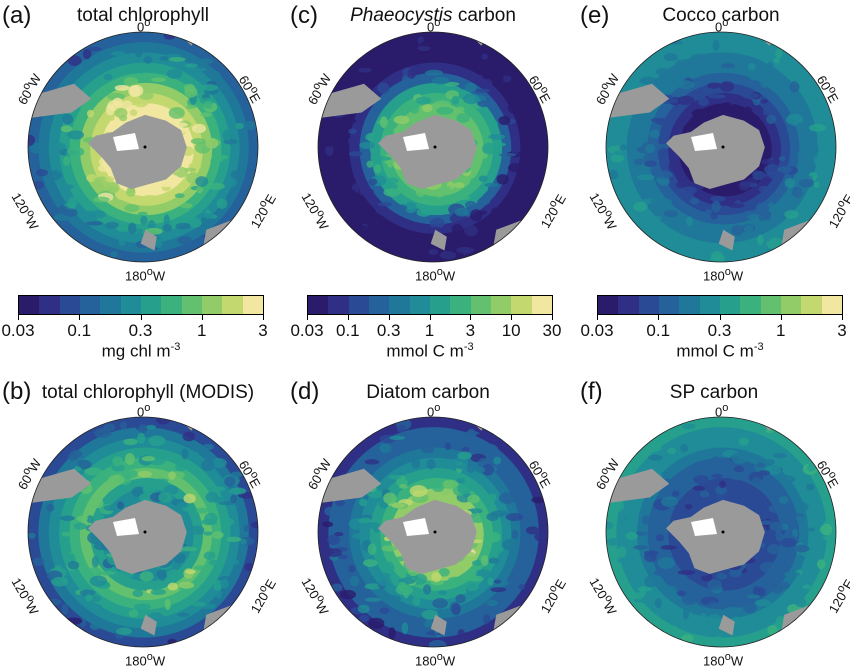 The height and width of the screenshot is (668, 850). I want to click on colorbar-tick-label: 3, so click(263, 330).